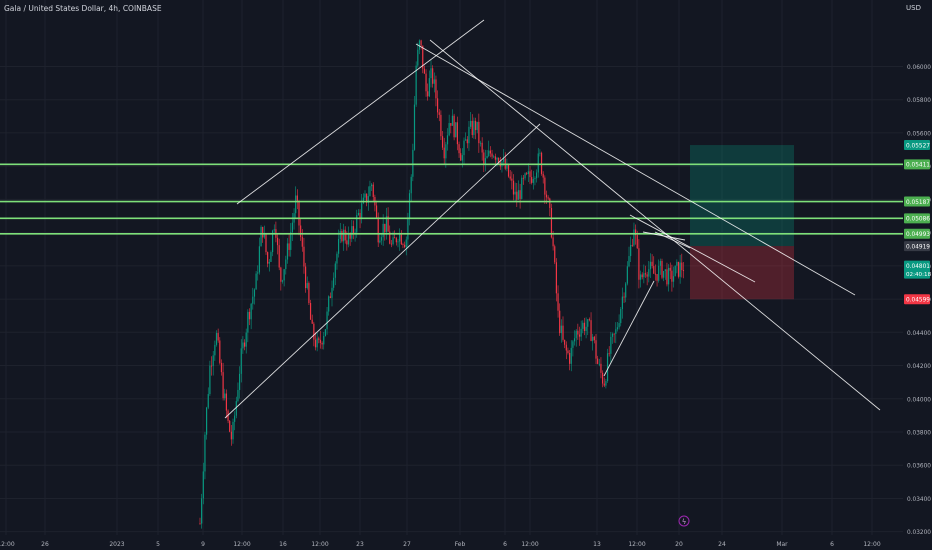 The width and height of the screenshot is (932, 550). What do you see at coordinates (919, 101) in the screenshot?
I see `price-tick-label: 0.05800` at bounding box center [919, 101].